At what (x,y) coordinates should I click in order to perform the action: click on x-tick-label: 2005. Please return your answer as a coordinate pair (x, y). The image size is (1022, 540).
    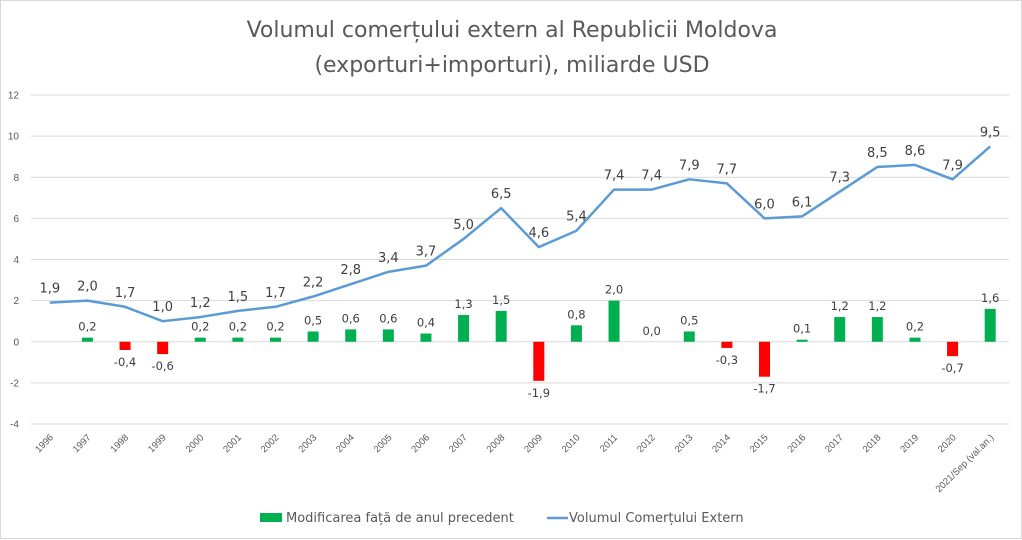
    Looking at the image, I should click on (383, 443).